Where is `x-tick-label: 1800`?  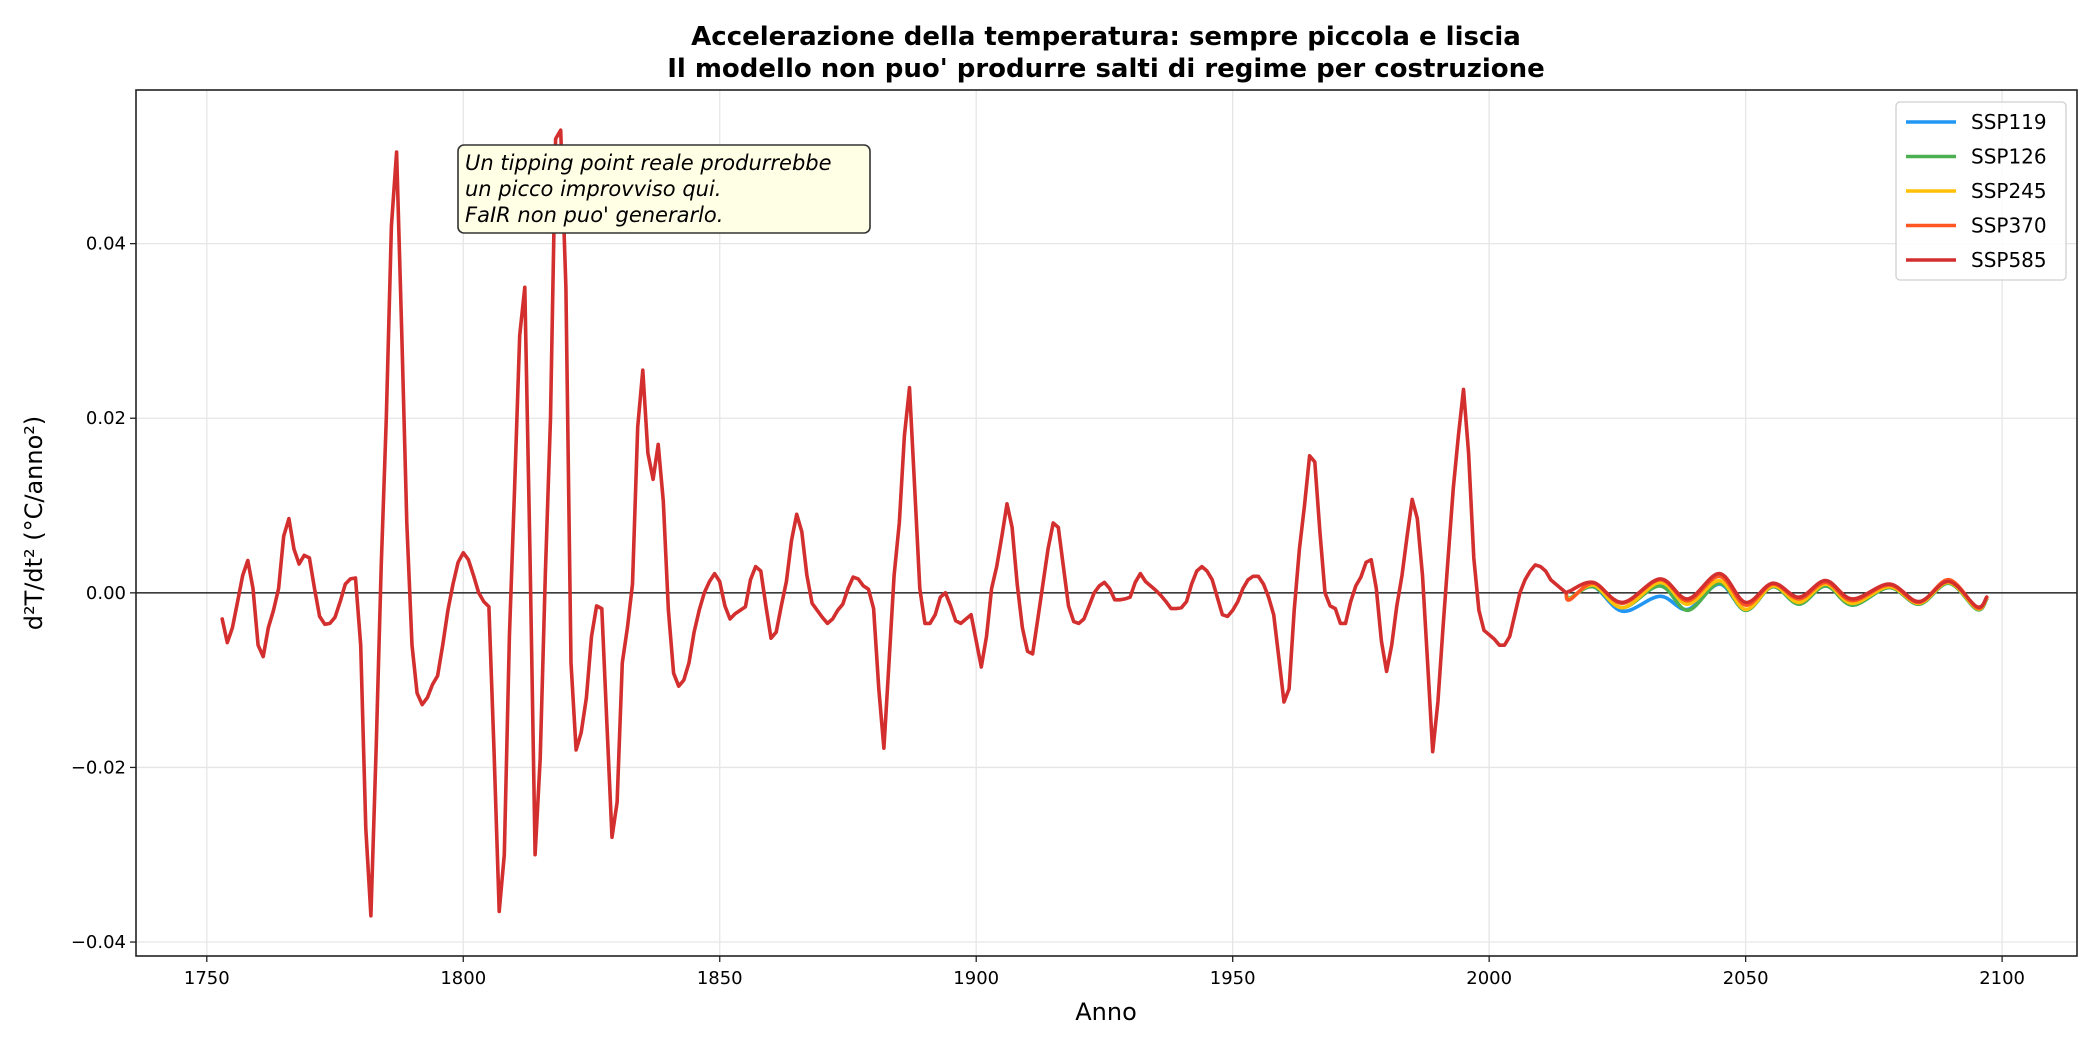 x-tick-label: 1800 is located at coordinates (463, 978).